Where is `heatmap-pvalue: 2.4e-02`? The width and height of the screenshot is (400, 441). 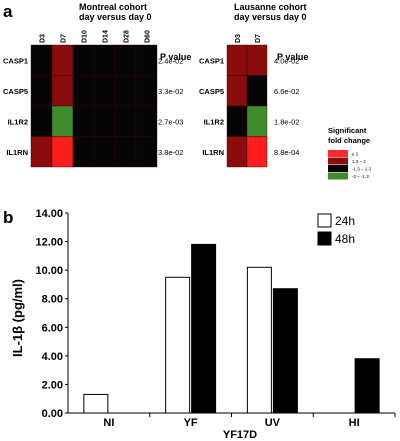 heatmap-pvalue: 2.4e-02 is located at coordinates (170, 60).